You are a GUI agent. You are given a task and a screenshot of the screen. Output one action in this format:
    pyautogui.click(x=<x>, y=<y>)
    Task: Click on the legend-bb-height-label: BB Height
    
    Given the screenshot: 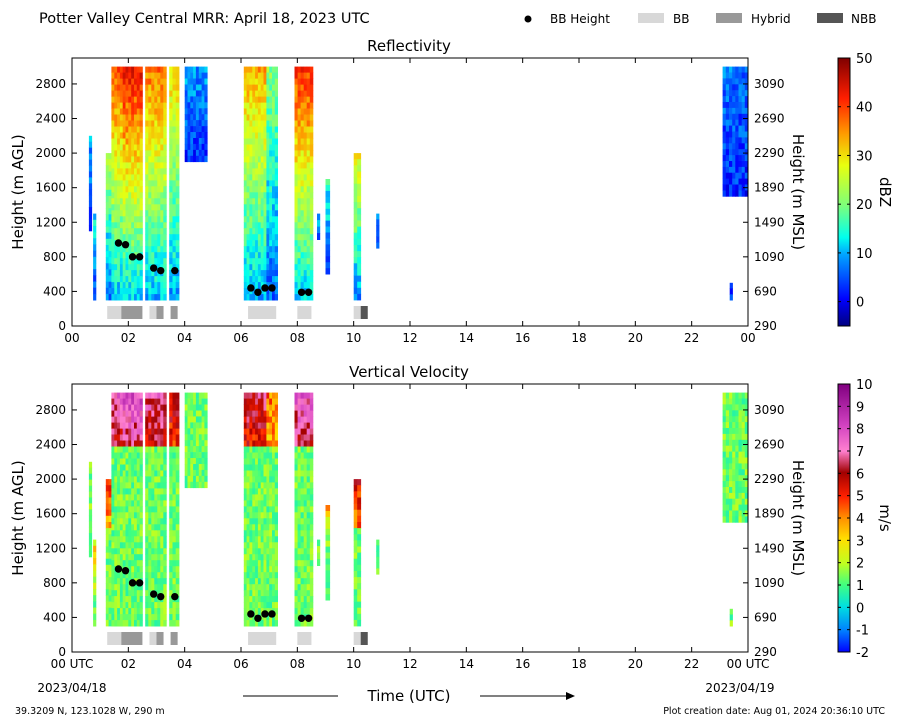 What is the action you would take?
    pyautogui.click(x=580, y=19)
    